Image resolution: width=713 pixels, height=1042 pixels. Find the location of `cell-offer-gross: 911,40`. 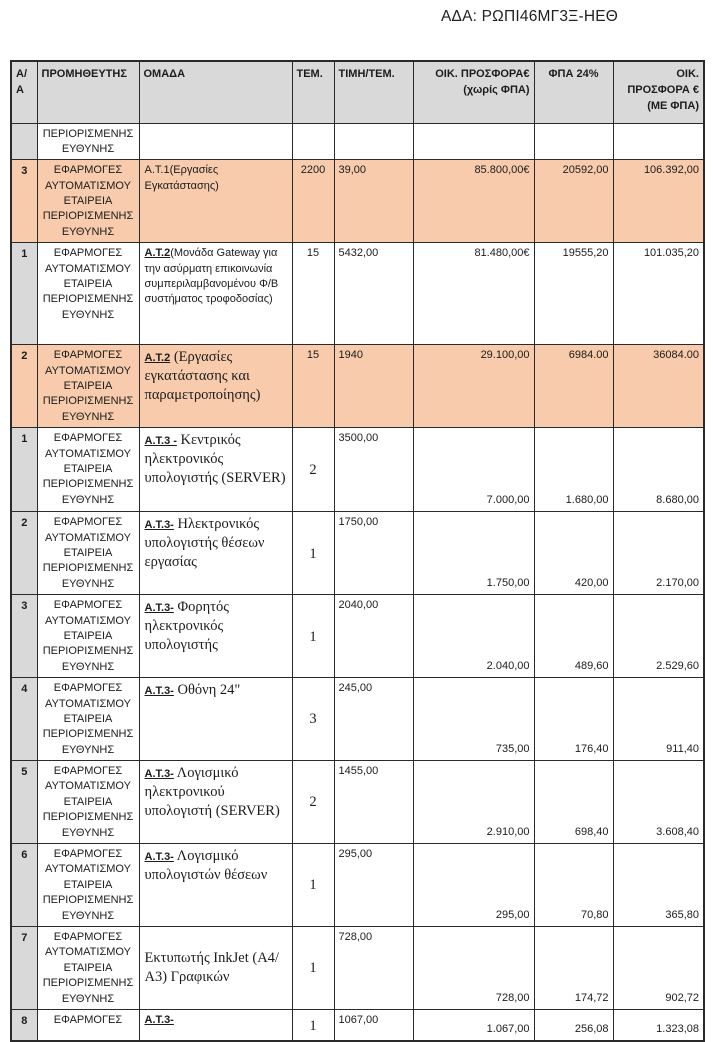

cell-offer-gross: 911,40 is located at coordinates (658, 719).